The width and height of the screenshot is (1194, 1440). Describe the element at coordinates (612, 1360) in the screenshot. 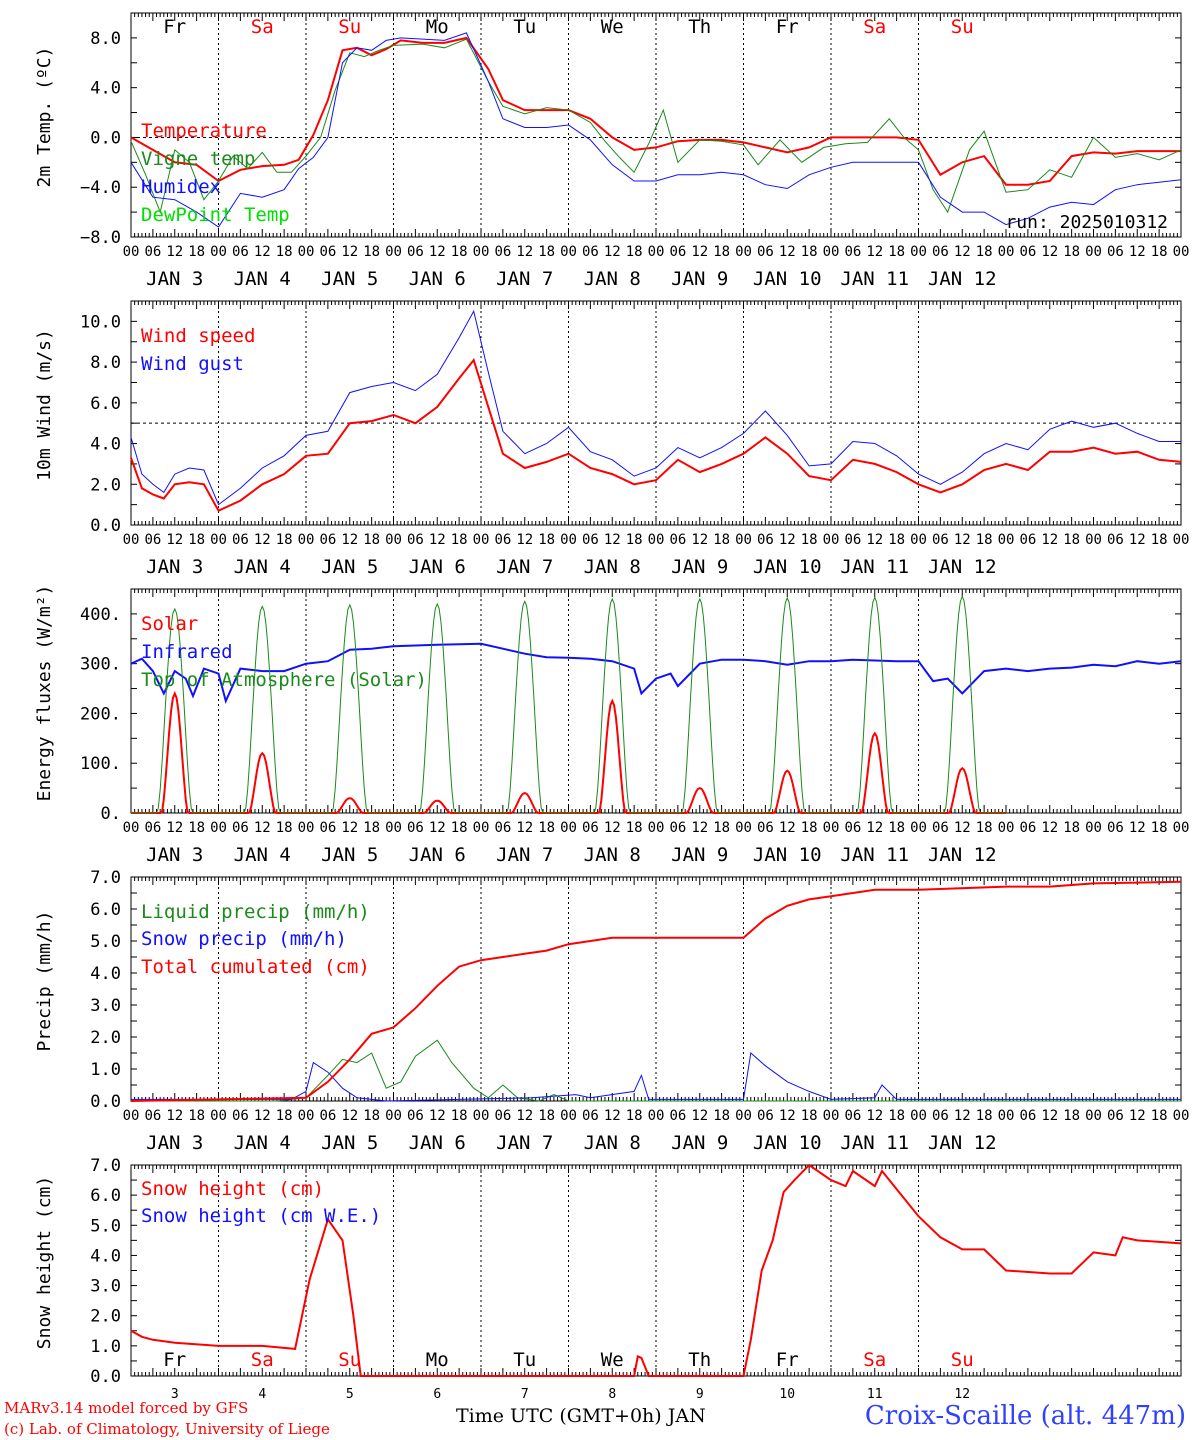

I see `day-of-week-label: We` at that location.